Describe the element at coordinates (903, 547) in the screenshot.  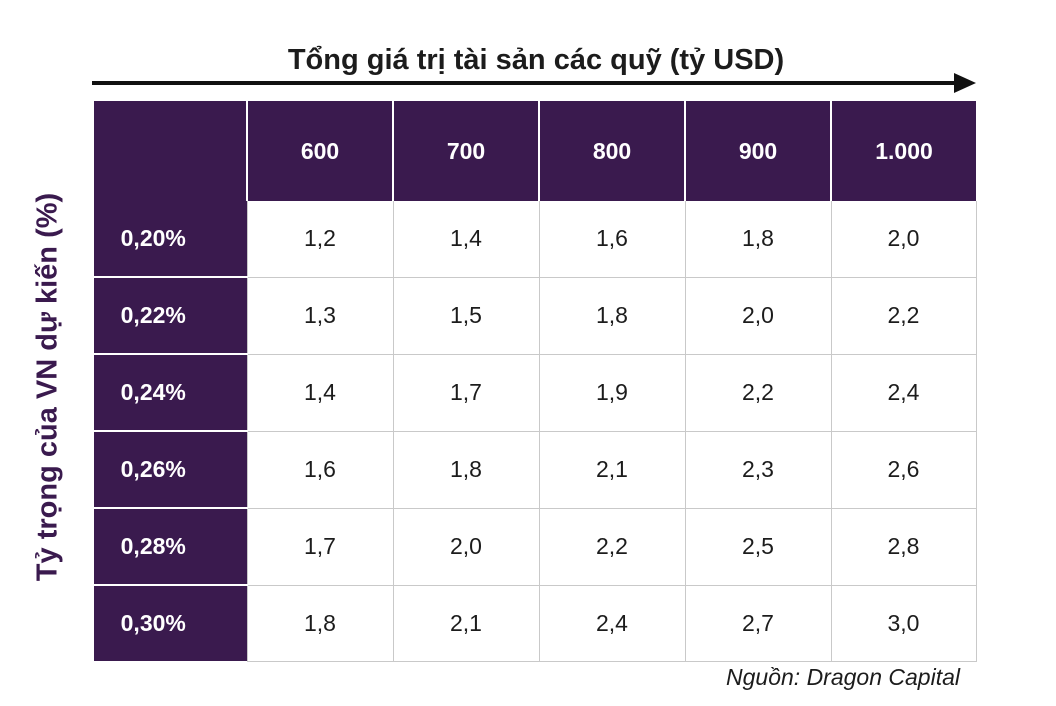
I see `data-cell: 2,8` at that location.